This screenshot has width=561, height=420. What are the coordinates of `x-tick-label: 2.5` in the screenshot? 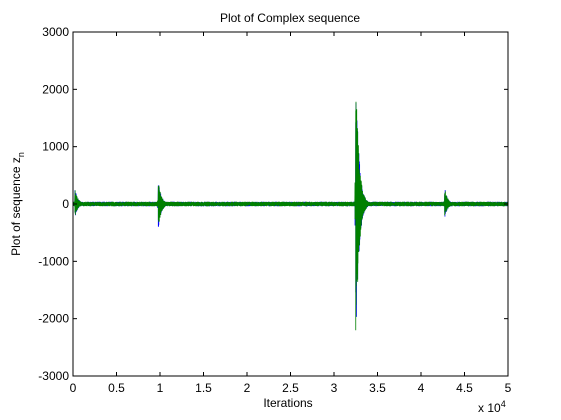 It's located at (290, 388).